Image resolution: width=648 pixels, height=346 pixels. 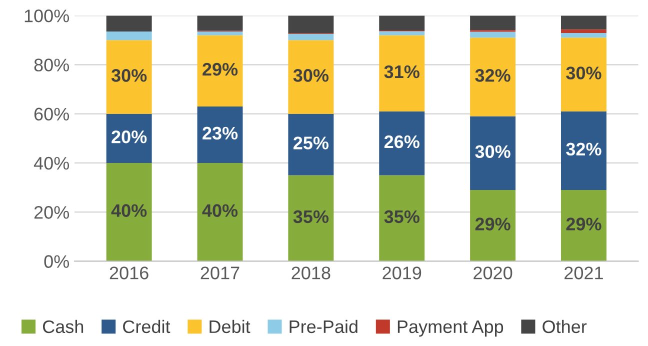 I want to click on x-tick-label: 2017, so click(x=220, y=273).